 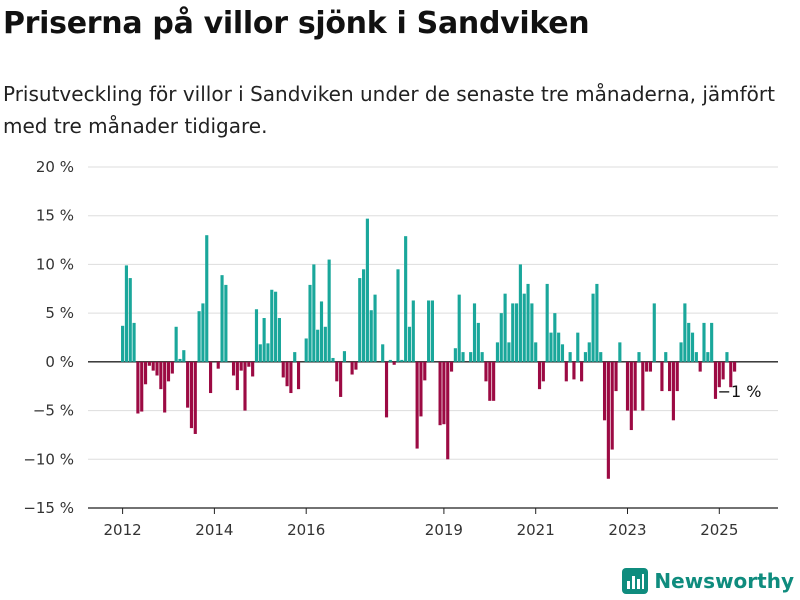 What do you see at coordinates (55, 264) in the screenshot?
I see `y-tick-label: 10 %` at bounding box center [55, 264].